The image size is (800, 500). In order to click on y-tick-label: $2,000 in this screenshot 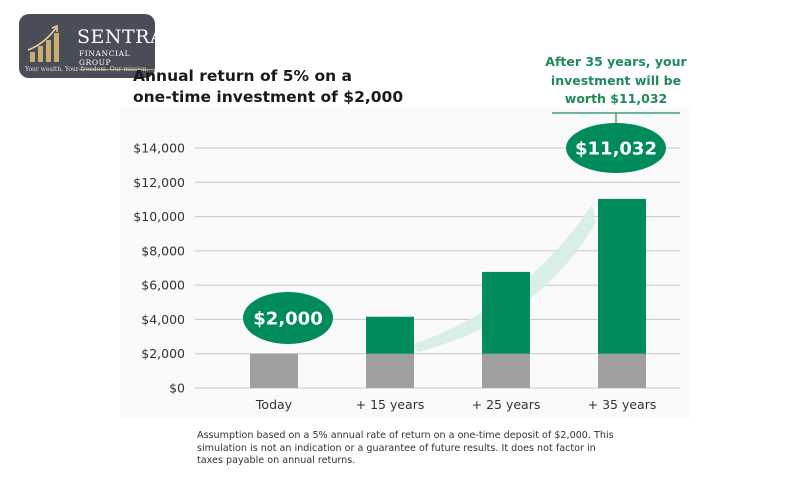, I will do `click(163, 353)`.